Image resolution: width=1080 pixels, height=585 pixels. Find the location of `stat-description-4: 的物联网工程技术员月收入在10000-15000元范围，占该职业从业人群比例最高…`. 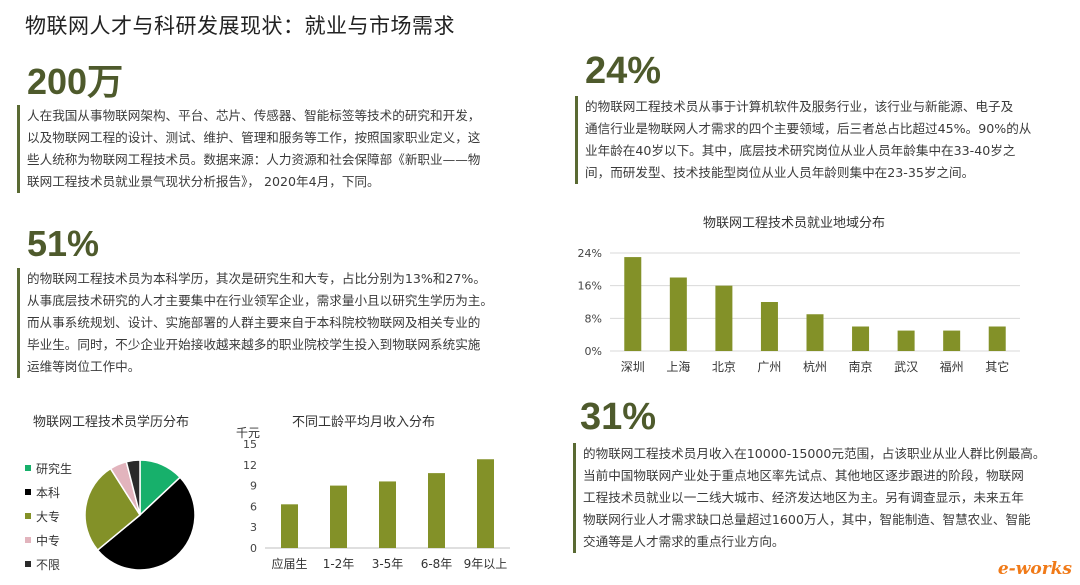

stat-description-4: 的物联网工程技术员月收入在10000-15000元范围，占该职业从业人群比例最高… is located at coordinates (823, 498).